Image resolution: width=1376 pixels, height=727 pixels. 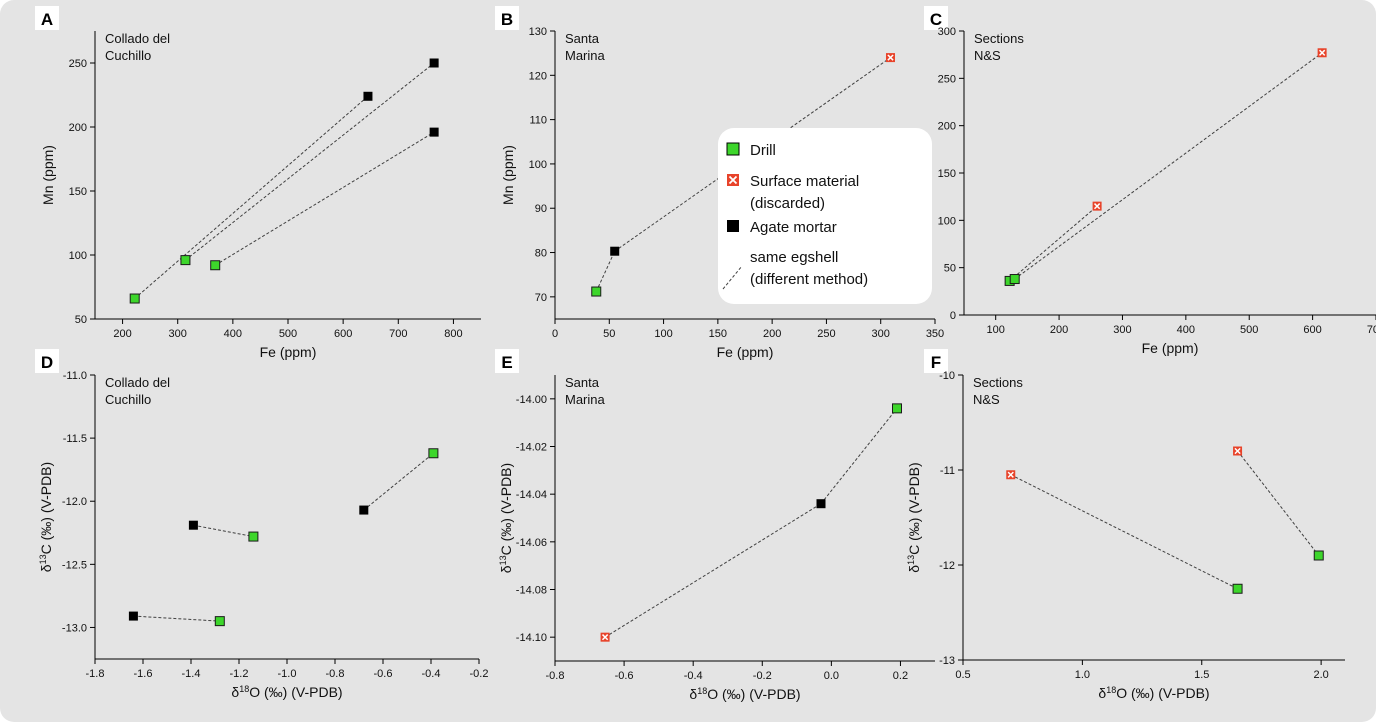 What do you see at coordinates (128, 399) in the screenshot?
I see `site-label-line-2: Cuchillo` at bounding box center [128, 399].